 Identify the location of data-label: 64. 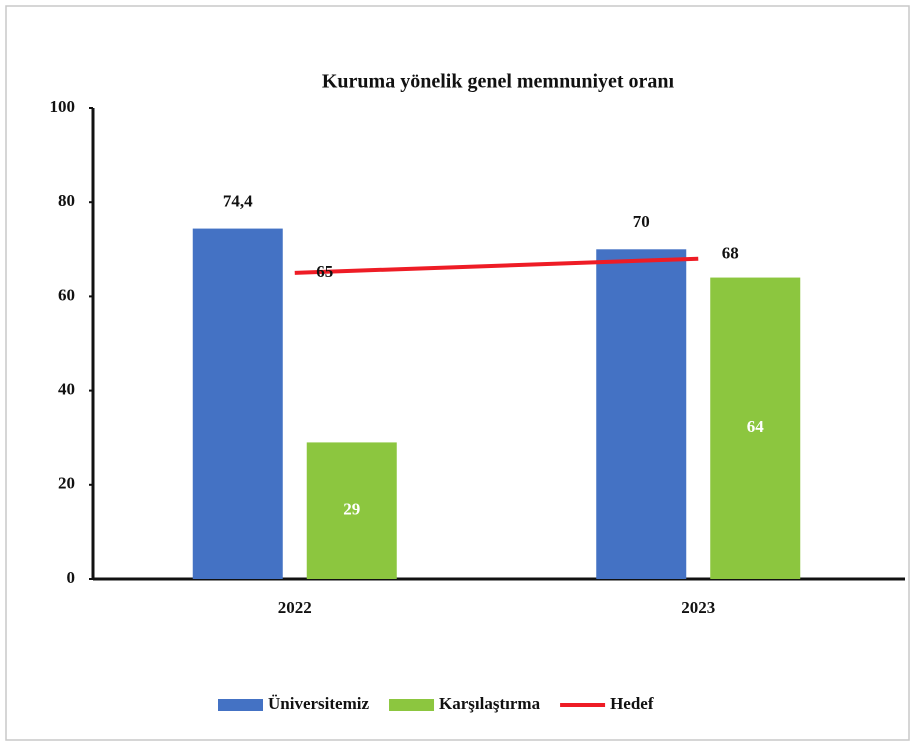
(756, 426).